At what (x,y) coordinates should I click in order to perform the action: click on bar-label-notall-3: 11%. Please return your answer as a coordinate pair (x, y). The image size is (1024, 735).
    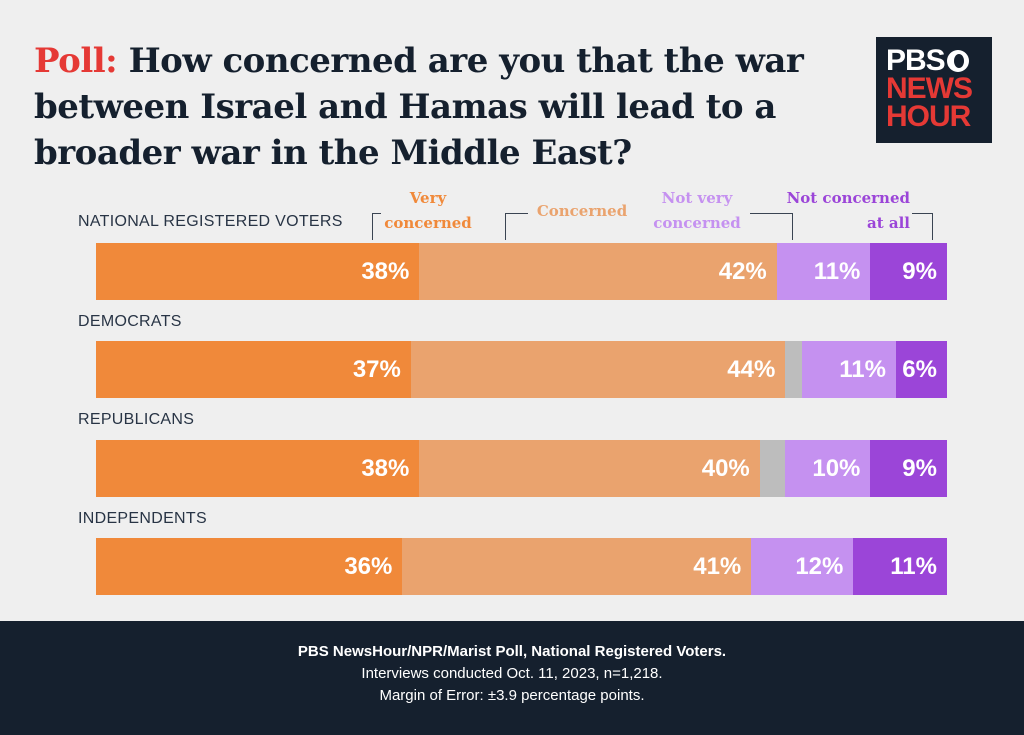
    Looking at the image, I should click on (913, 566).